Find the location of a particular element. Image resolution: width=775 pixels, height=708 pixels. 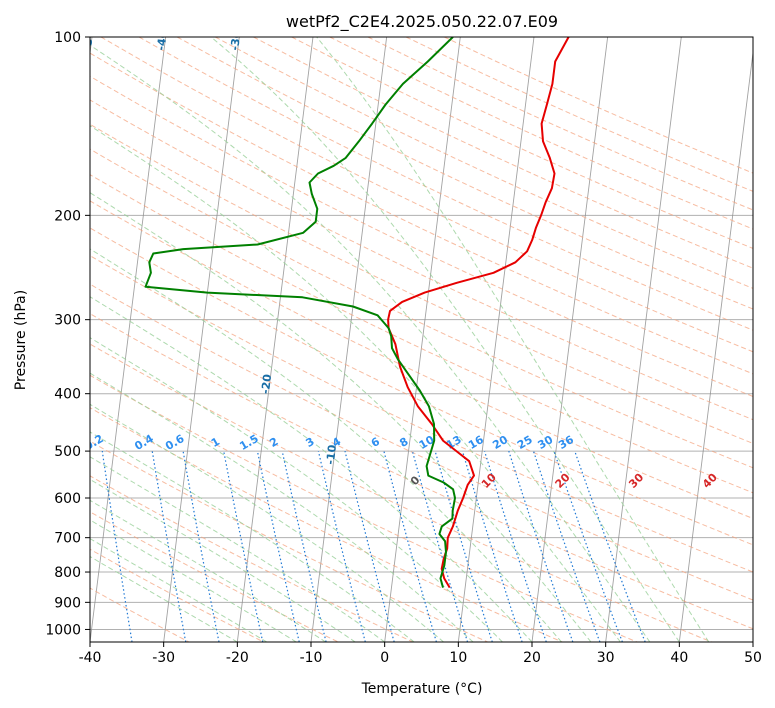

y-tick-label: 800 is located at coordinates (67, 573).